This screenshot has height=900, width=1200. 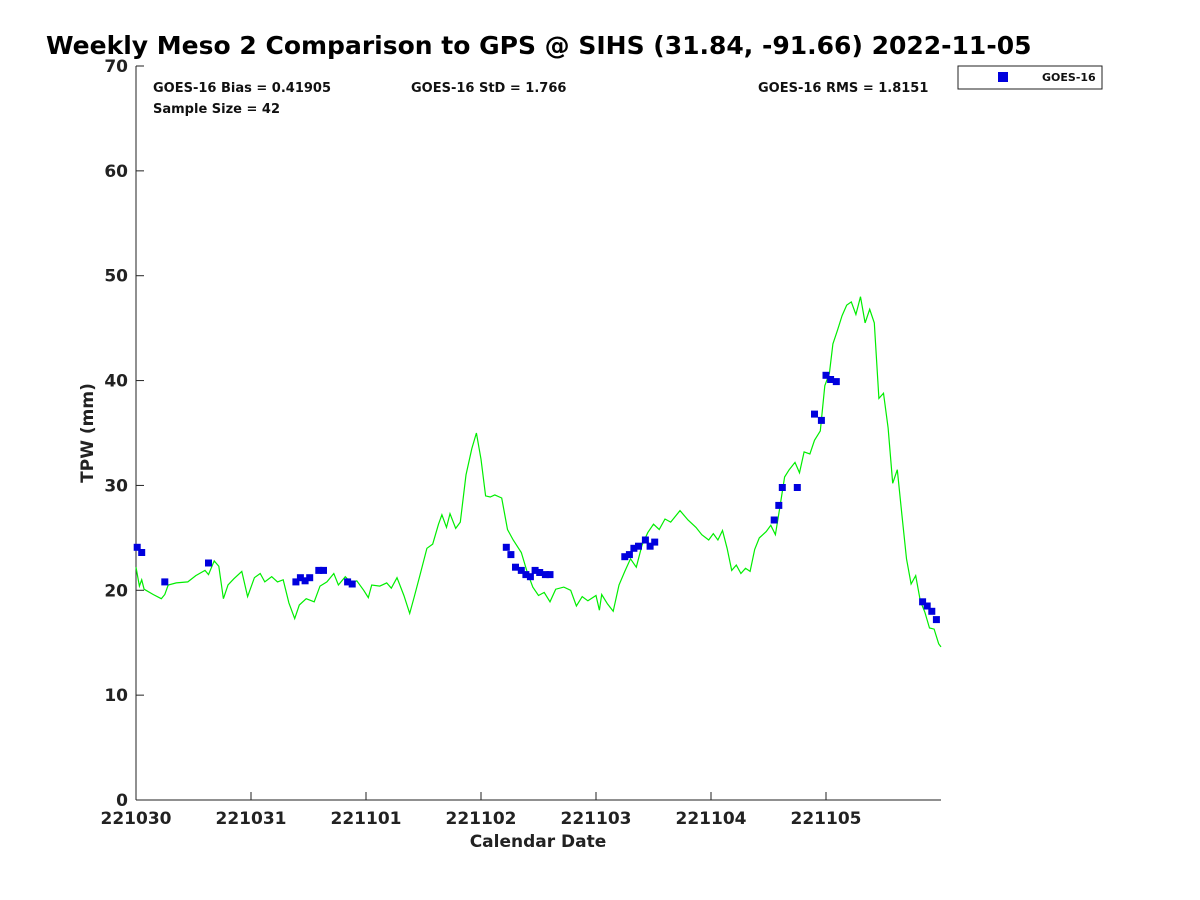 What do you see at coordinates (136, 819) in the screenshot?
I see `x-tick-label: 221030` at bounding box center [136, 819].